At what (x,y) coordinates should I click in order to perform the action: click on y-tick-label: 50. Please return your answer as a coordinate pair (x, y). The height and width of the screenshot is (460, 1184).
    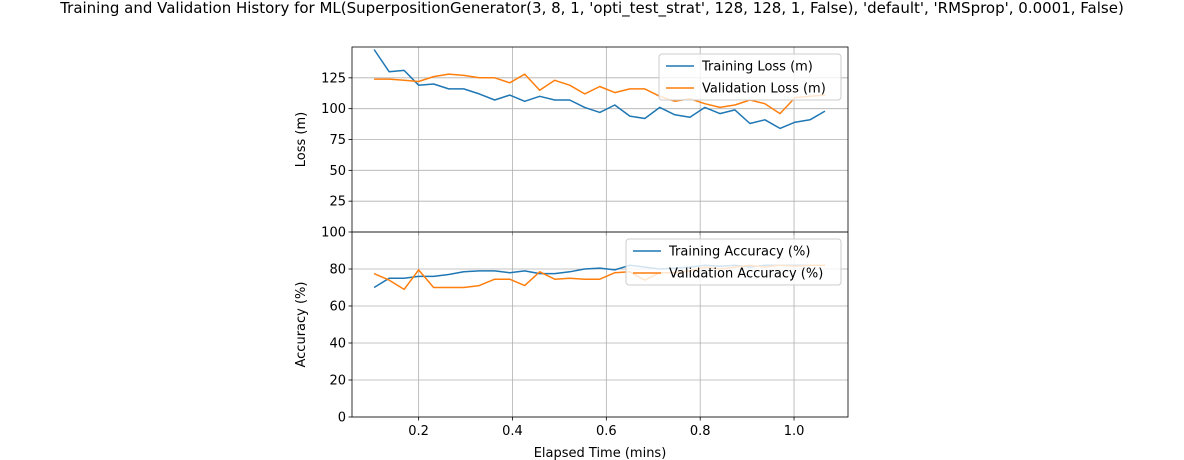
    Looking at the image, I should click on (337, 171).